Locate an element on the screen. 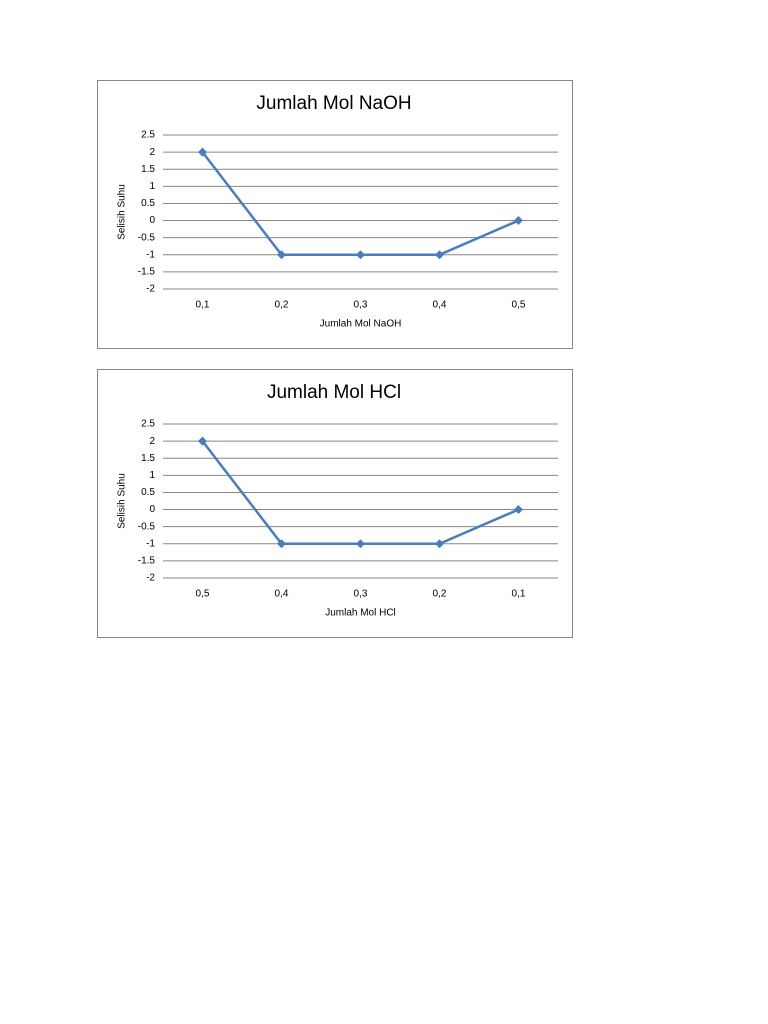 The width and height of the screenshot is (768, 1024). chart-title: Jumlah Mol NaOH is located at coordinates (333, 103).